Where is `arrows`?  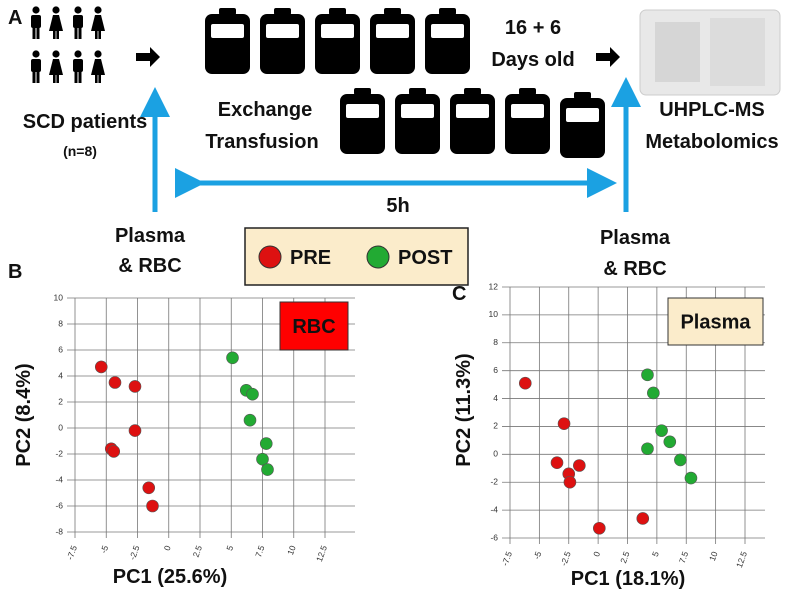 arrows is located at coordinates (390, 144).